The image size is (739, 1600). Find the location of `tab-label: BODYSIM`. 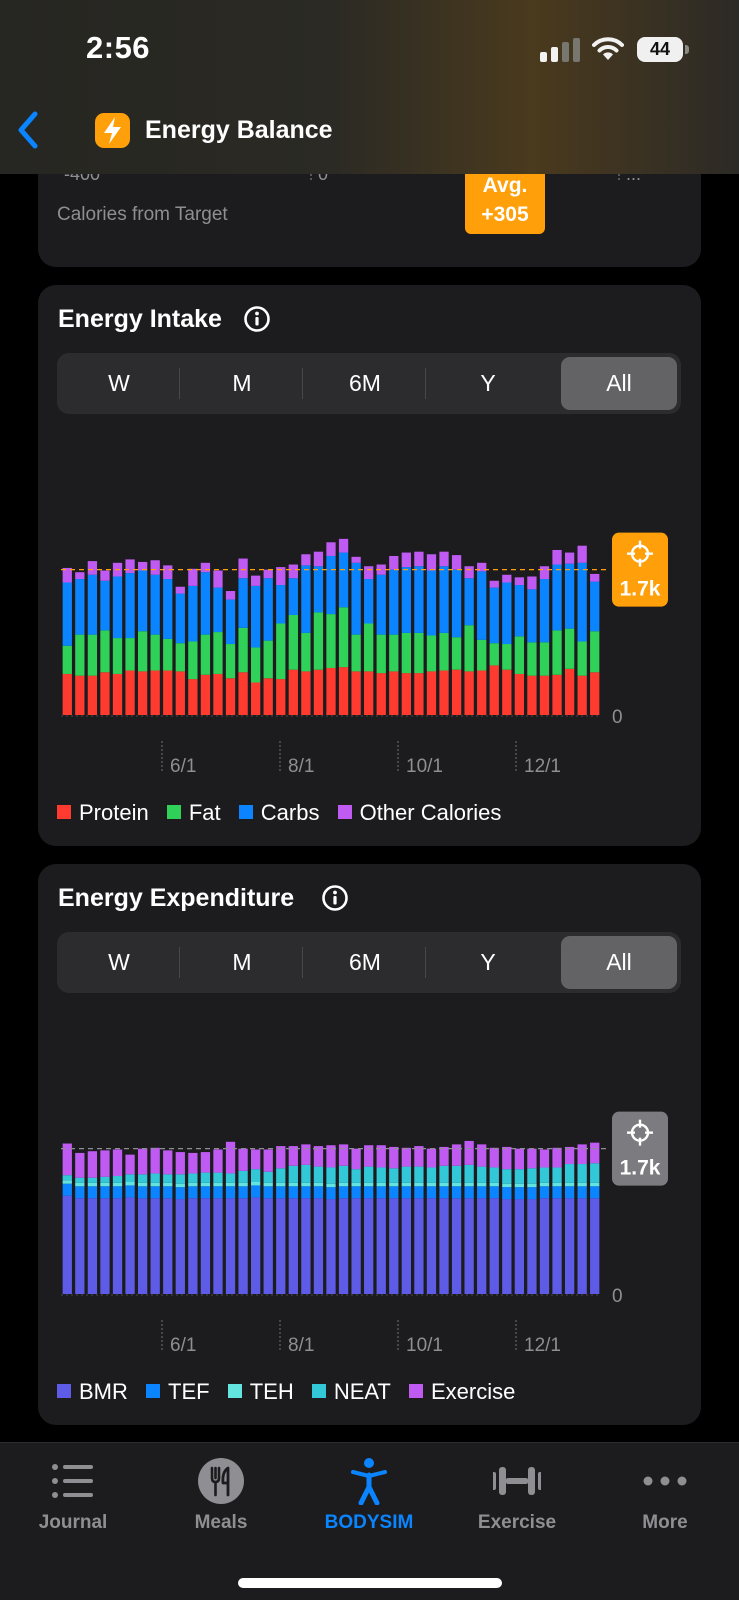

tab-label: BODYSIM is located at coordinates (369, 1522).